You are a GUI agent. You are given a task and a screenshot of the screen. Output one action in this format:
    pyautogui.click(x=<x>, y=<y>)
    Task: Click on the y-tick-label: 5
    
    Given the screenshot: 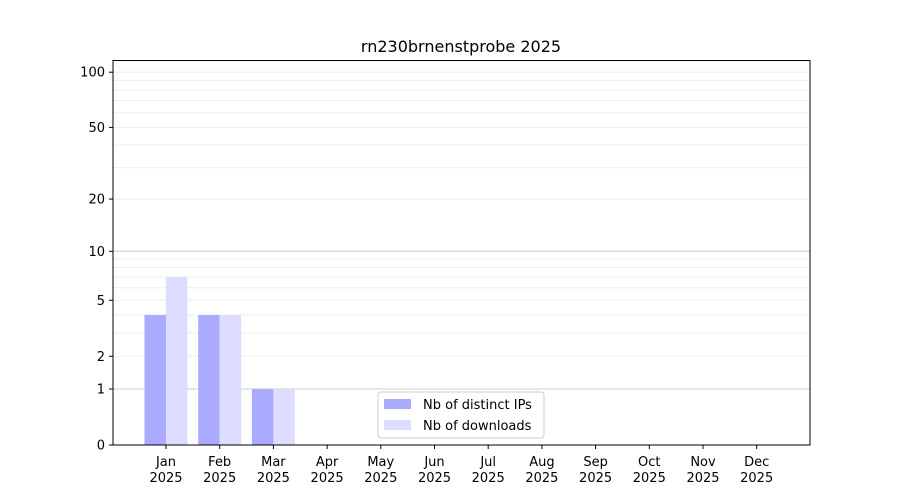 What is the action you would take?
    pyautogui.click(x=101, y=301)
    